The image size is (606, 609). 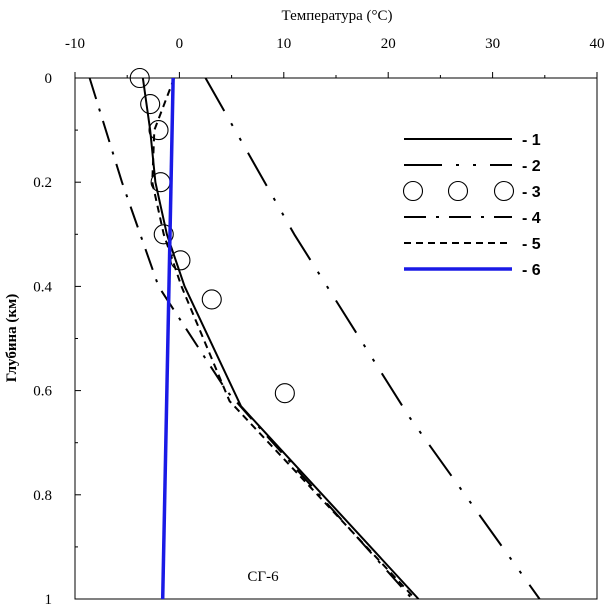 I want to click on x-tick-label: 30, so click(x=492, y=44).